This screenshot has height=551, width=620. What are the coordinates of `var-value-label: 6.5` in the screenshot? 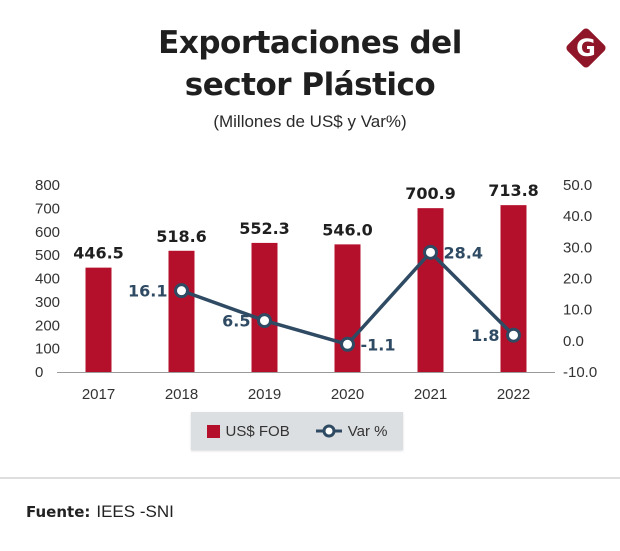 It's located at (236, 321).